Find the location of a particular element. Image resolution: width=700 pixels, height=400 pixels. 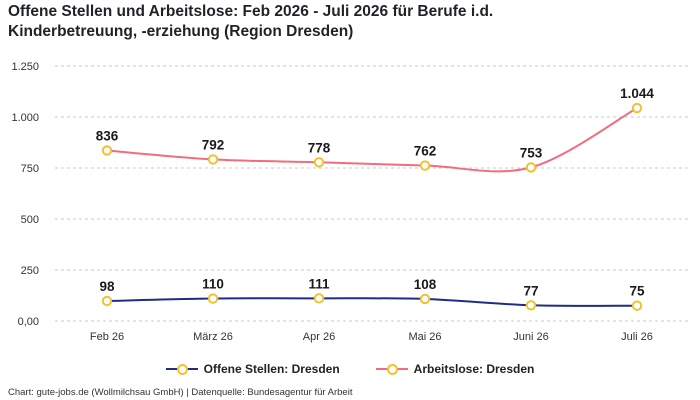

legend-item-arbeitslose: Arbeitslose: Dresden is located at coordinates (455, 369).